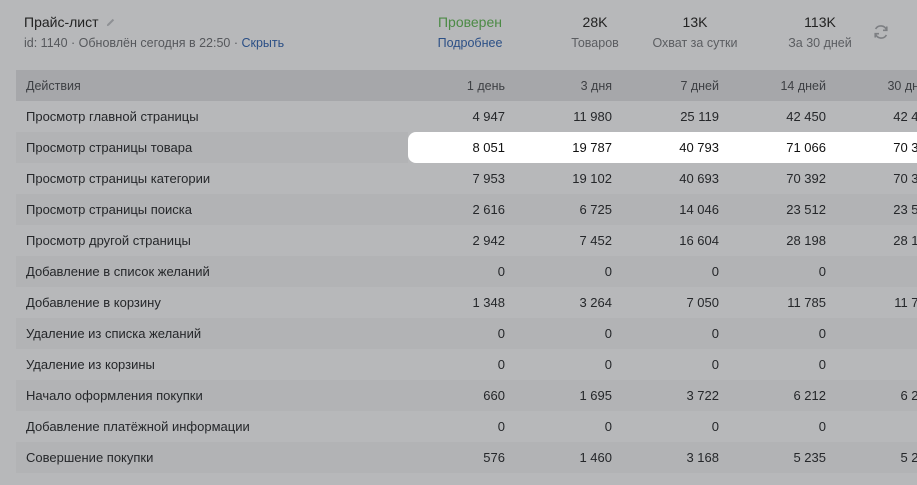 The image size is (917, 485). What do you see at coordinates (782, 85) in the screenshot?
I see `column-header: 14 дней` at bounding box center [782, 85].